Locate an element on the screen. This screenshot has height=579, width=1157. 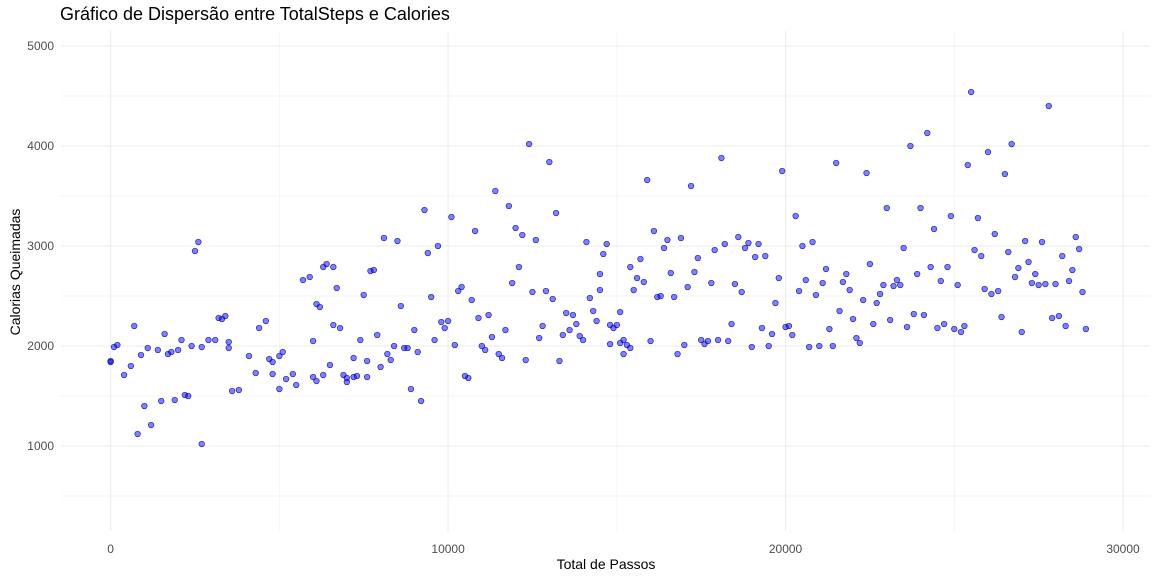
y-tick-label: 4000 is located at coordinates (40, 146).